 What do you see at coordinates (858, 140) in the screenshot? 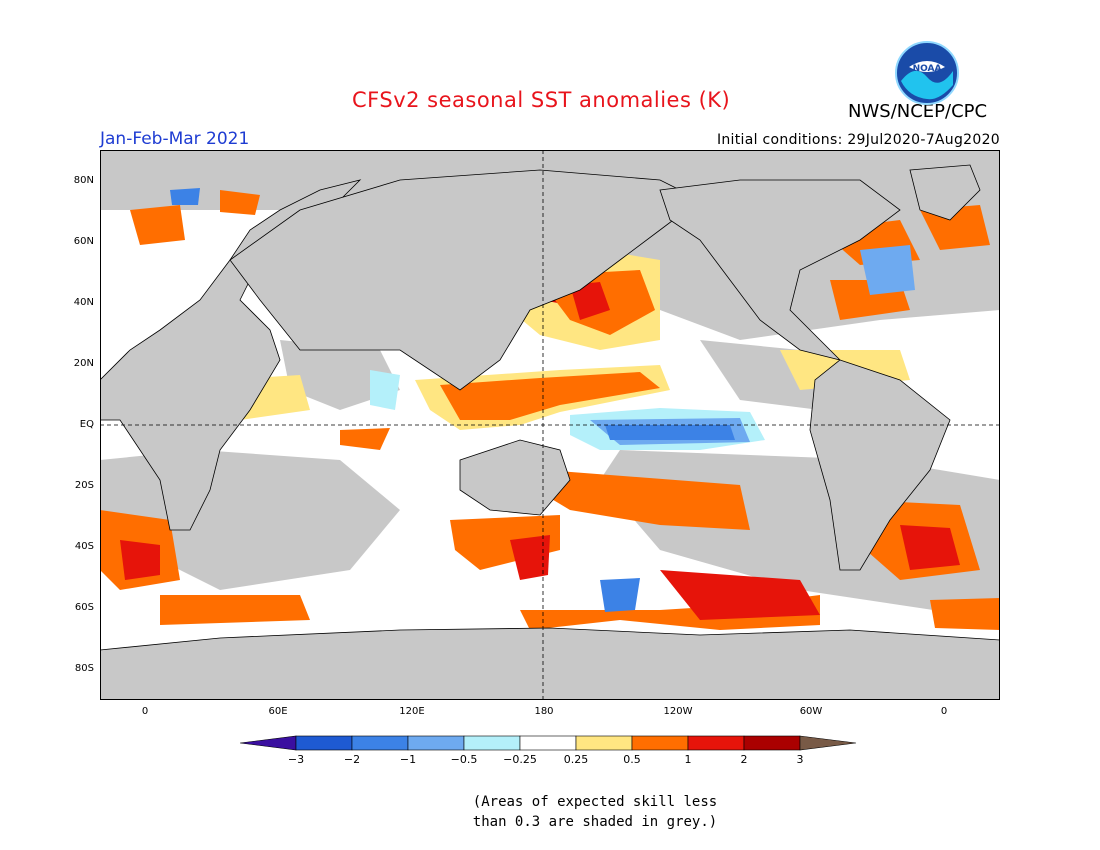
I see `initial-conditions-label: Initial conditions: 29Jul2020-7Aug2020` at bounding box center [858, 140].